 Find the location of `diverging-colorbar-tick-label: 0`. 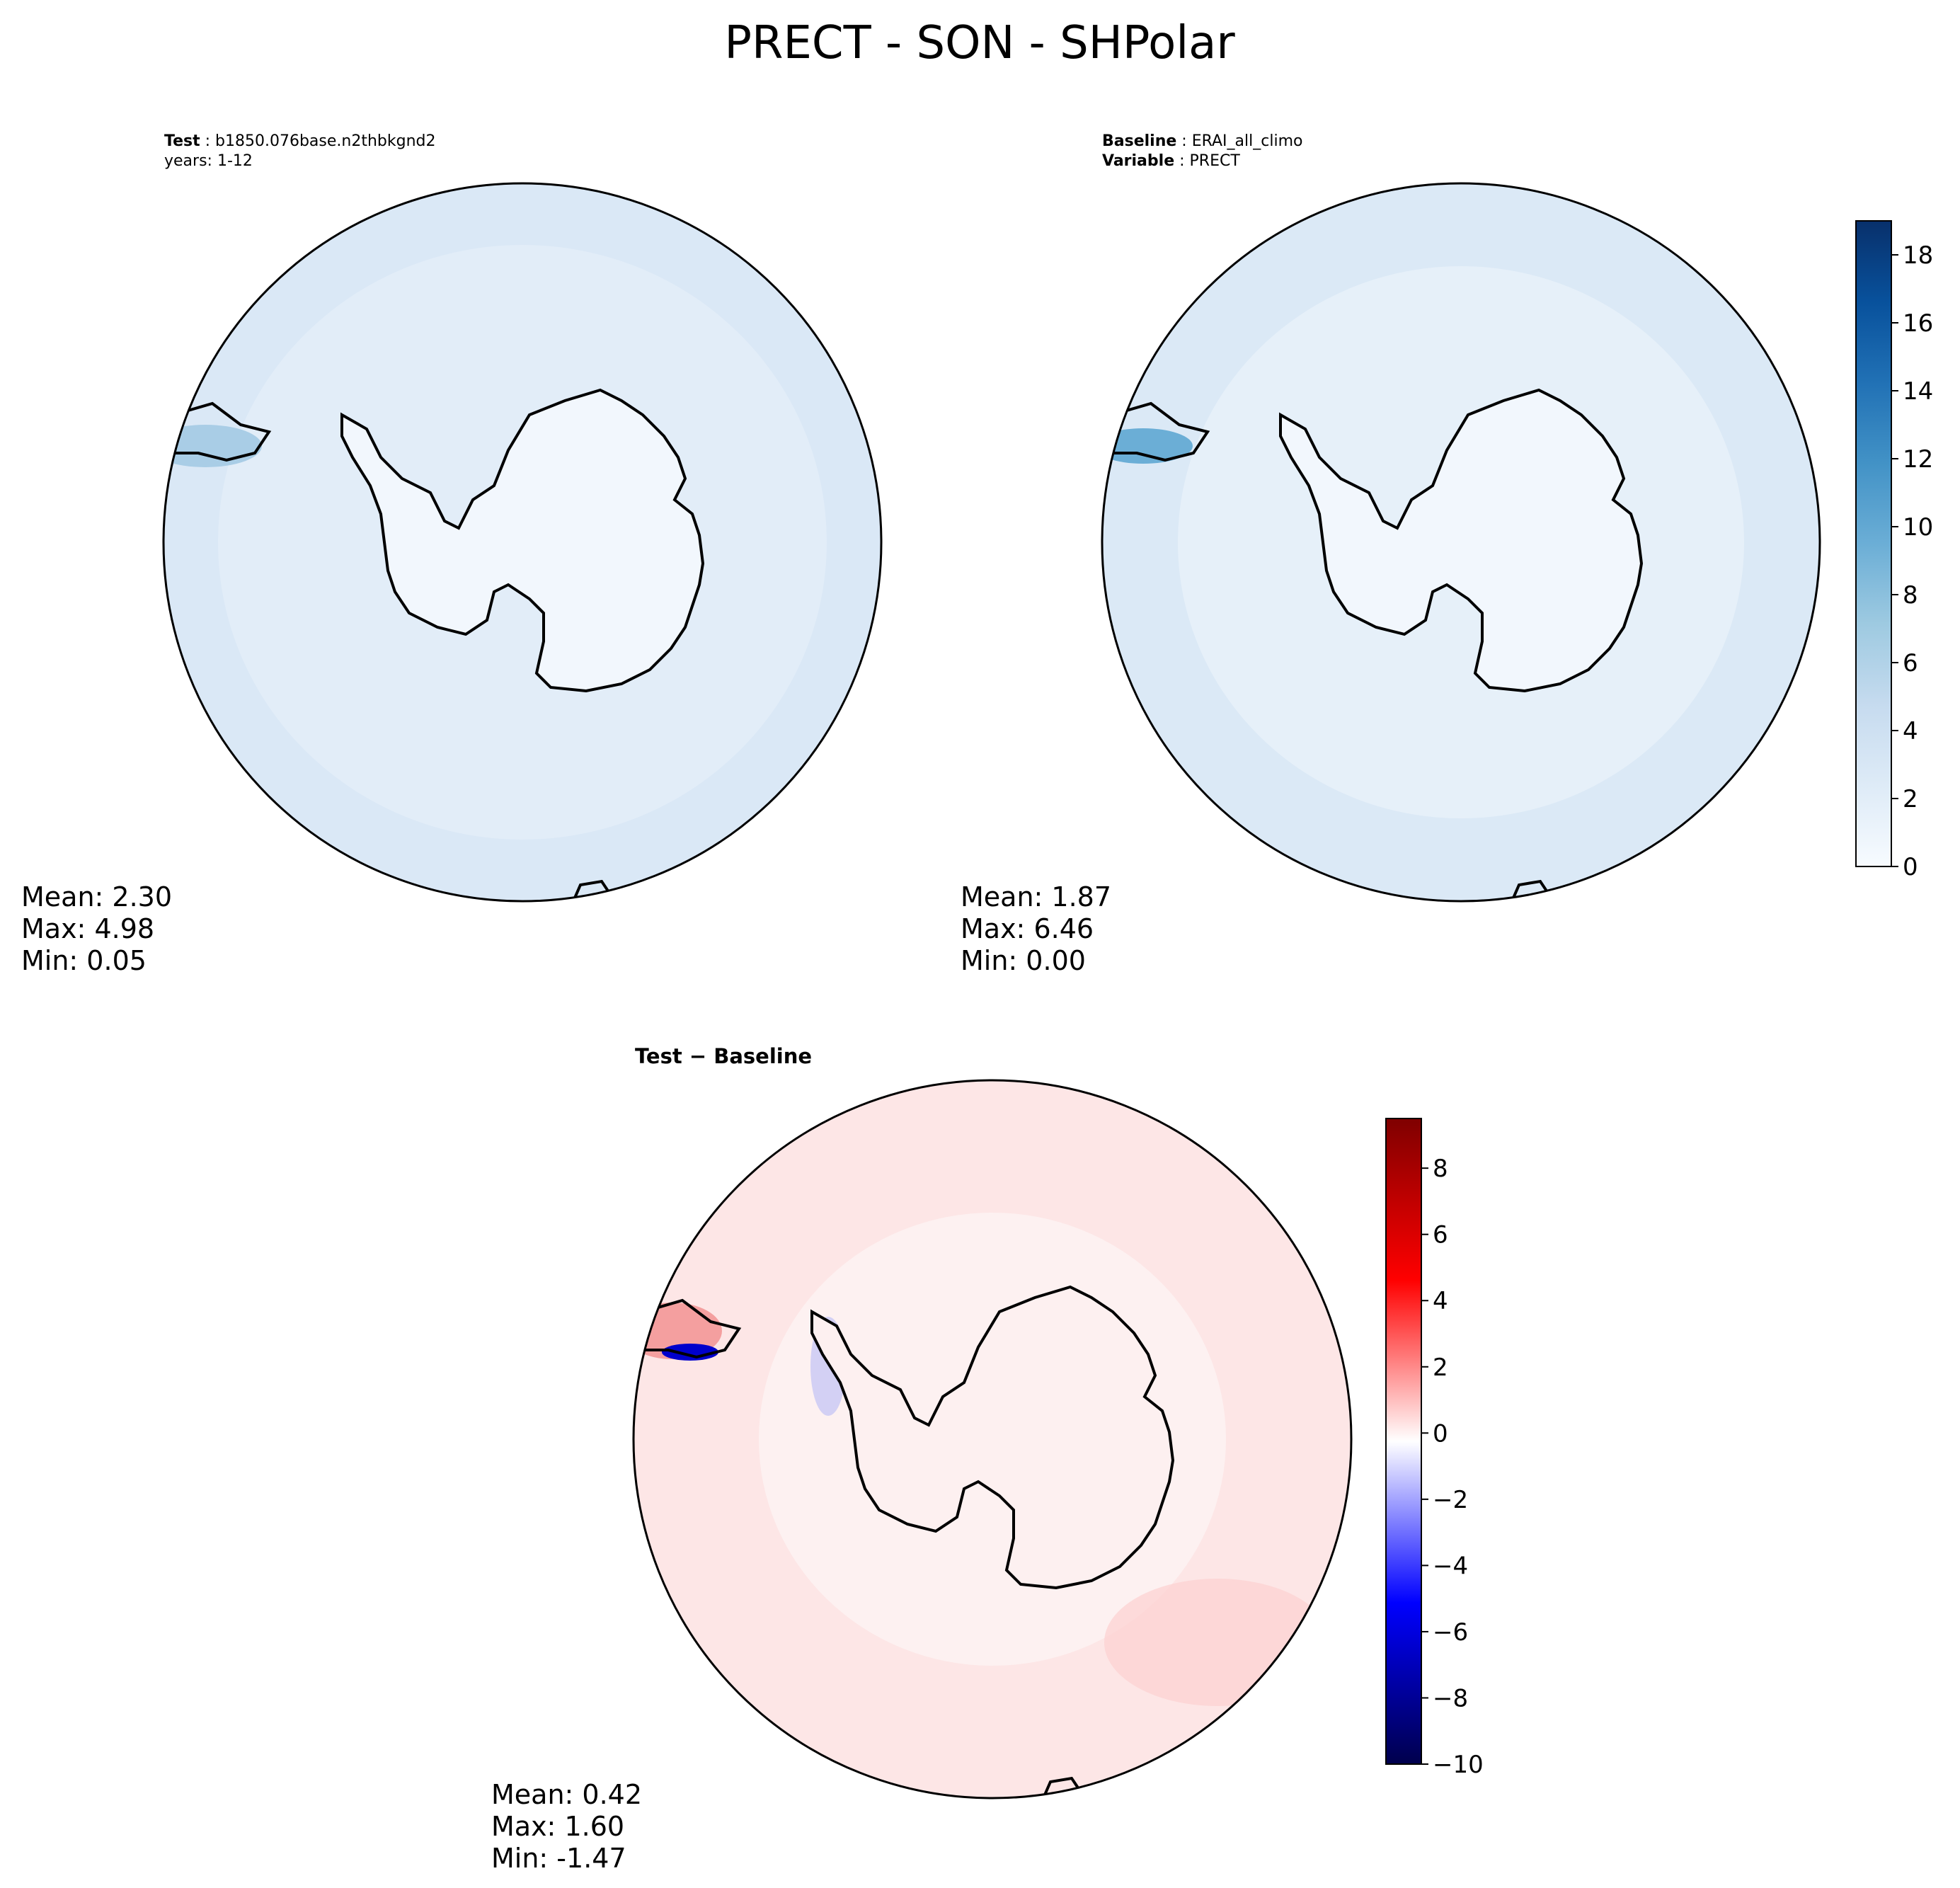

diverging-colorbar-tick-label: 0 is located at coordinates (1440, 1433).